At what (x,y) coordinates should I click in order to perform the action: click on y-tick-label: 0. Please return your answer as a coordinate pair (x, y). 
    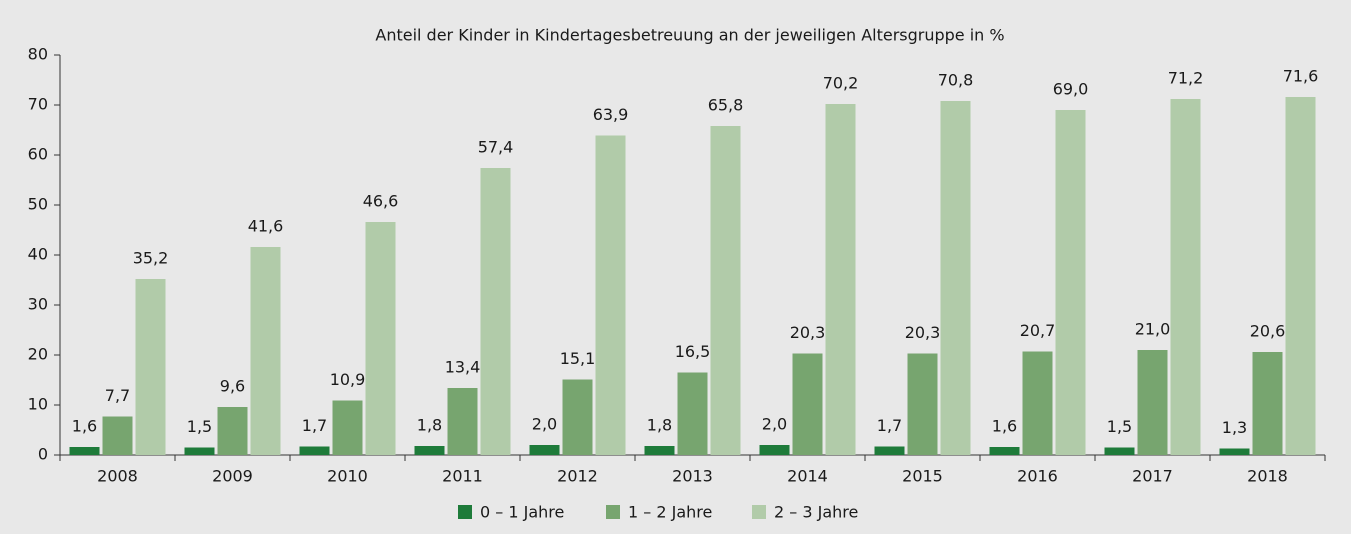
    Looking at the image, I should click on (43, 454).